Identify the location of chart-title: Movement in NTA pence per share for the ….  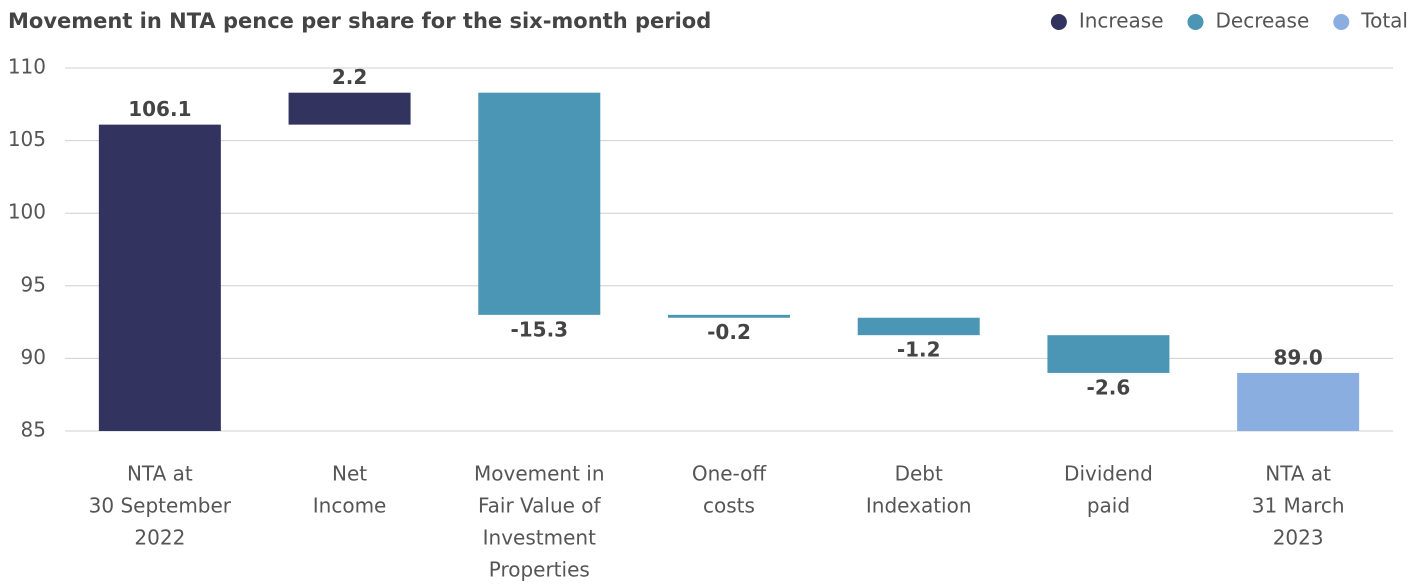
(359, 21).